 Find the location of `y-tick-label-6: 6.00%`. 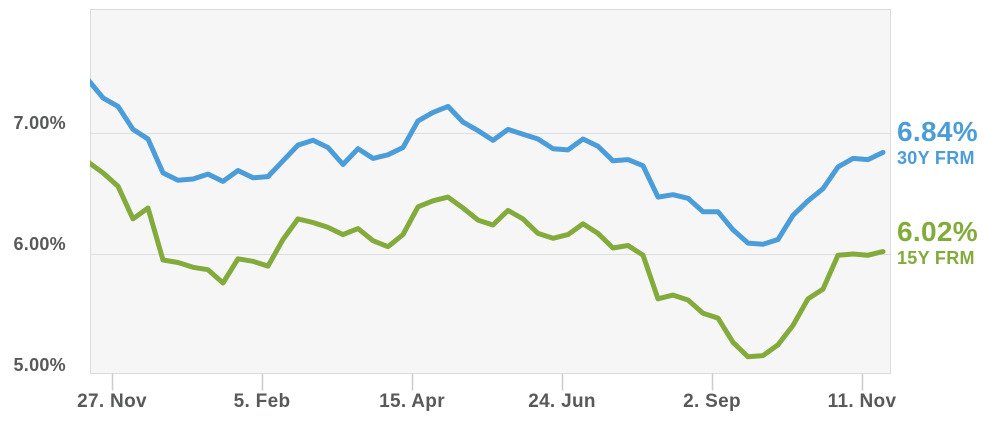

y-tick-label-6: 6.00% is located at coordinates (39, 244).